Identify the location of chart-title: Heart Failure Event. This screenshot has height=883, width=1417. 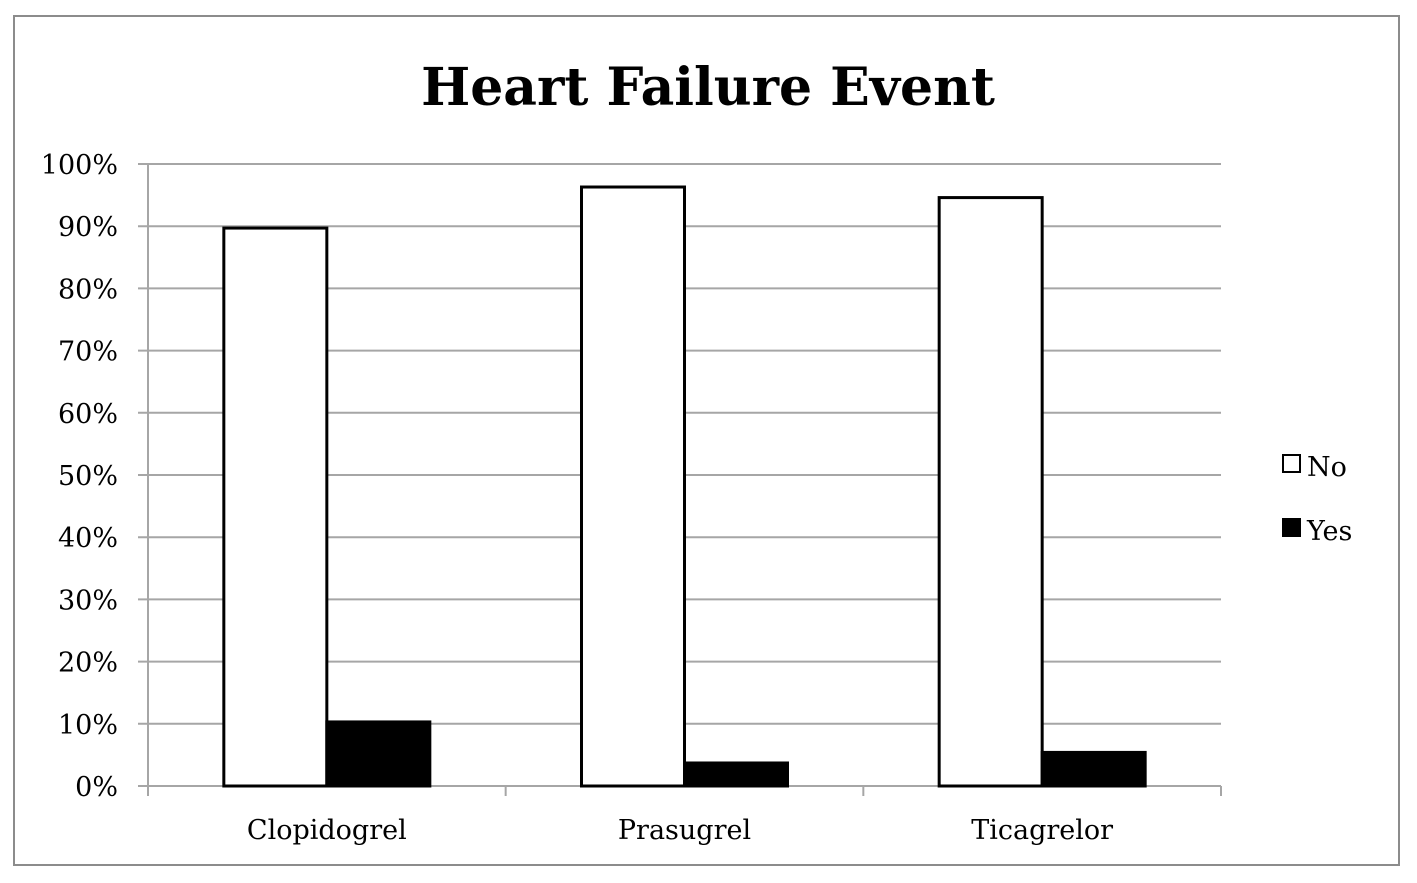
(708, 87).